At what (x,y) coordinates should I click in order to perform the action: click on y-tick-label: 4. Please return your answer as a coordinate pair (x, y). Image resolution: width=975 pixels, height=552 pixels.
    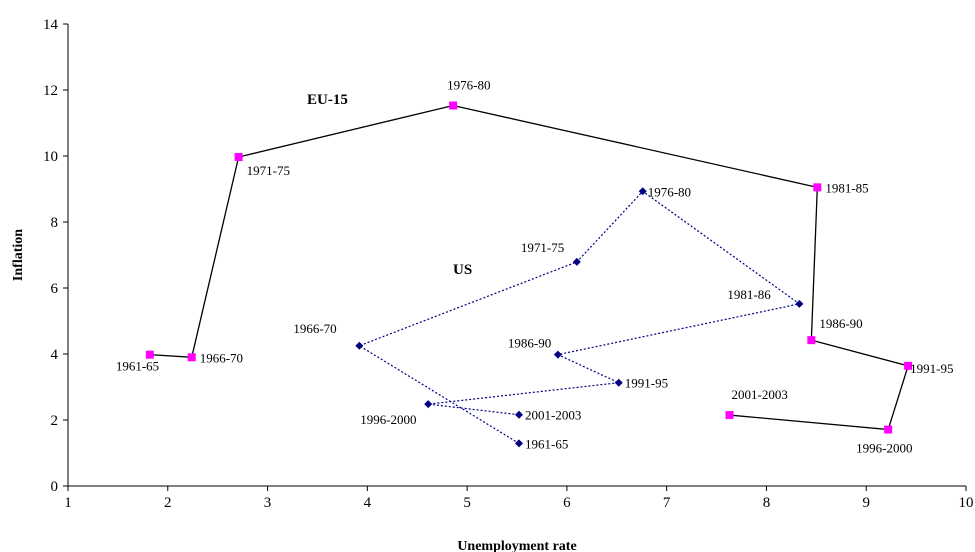
    Looking at the image, I should click on (55, 355).